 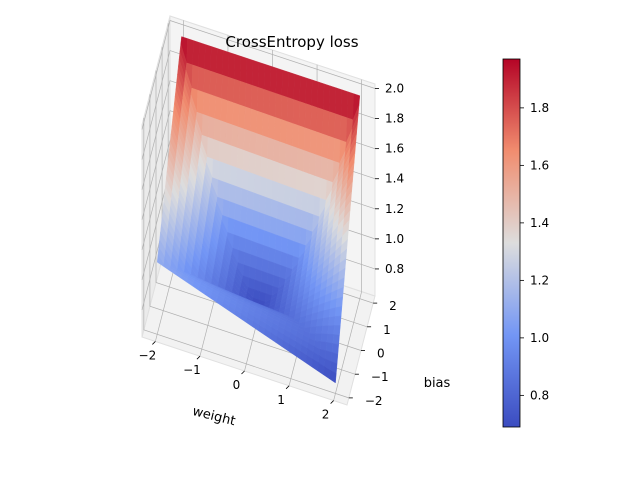 I want to click on y-axis-label: bias, so click(x=437, y=383).